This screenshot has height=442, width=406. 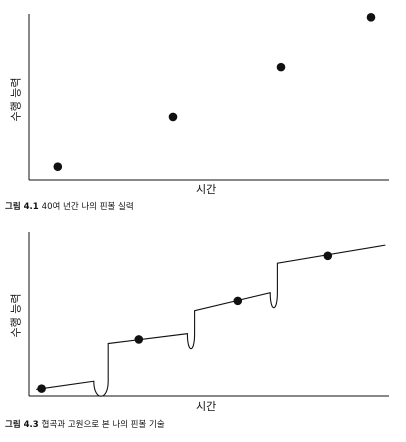 What do you see at coordinates (22, 207) in the screenshot?
I see `figure-1-caption-label: 그림 4.1` at bounding box center [22, 207].